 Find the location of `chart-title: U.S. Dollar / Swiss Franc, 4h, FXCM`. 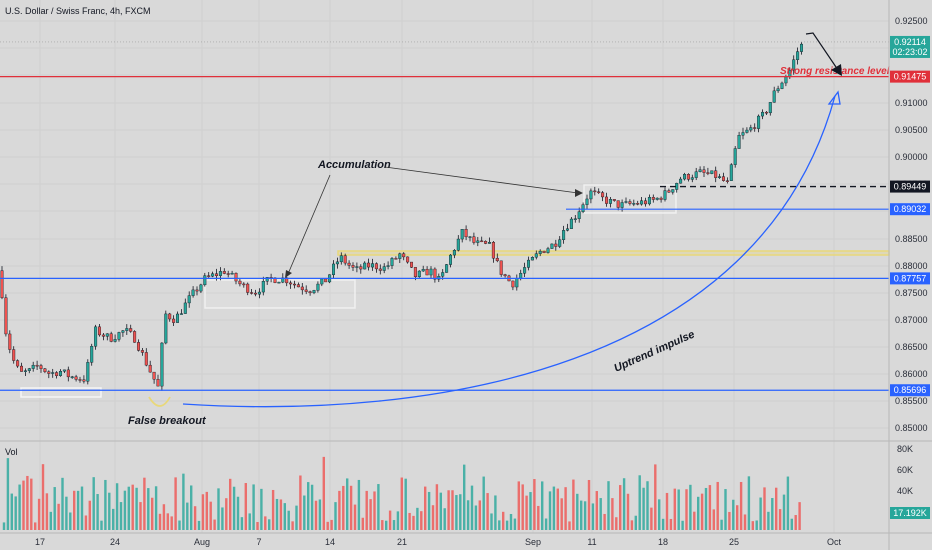

chart-title: U.S. Dollar / Swiss Franc, 4h, FXCM is located at coordinates (78, 11).